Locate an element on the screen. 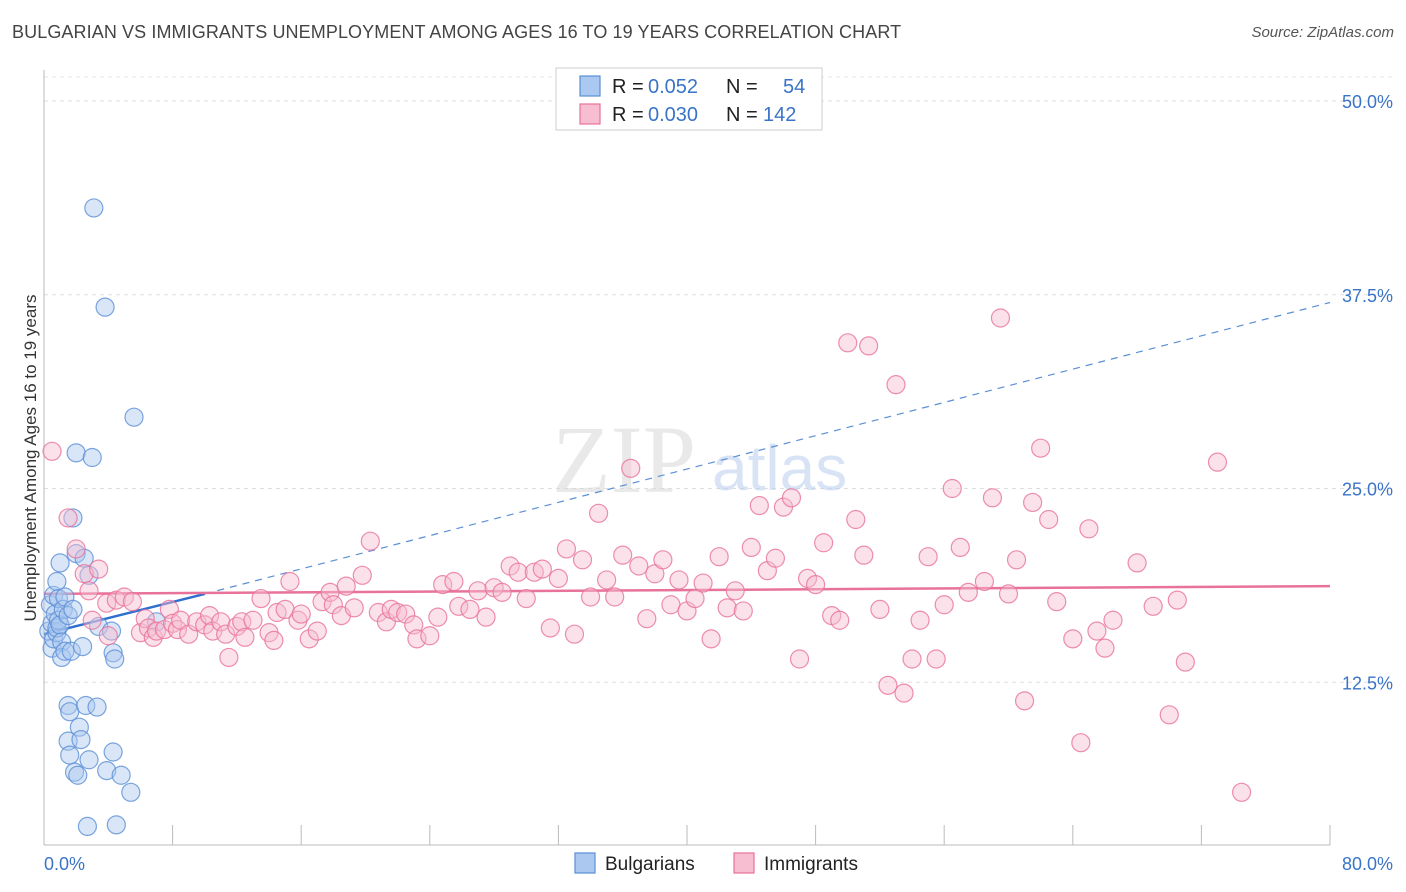 This screenshot has height=892, width=1406. trend-line-immigrants is located at coordinates (687, 590).